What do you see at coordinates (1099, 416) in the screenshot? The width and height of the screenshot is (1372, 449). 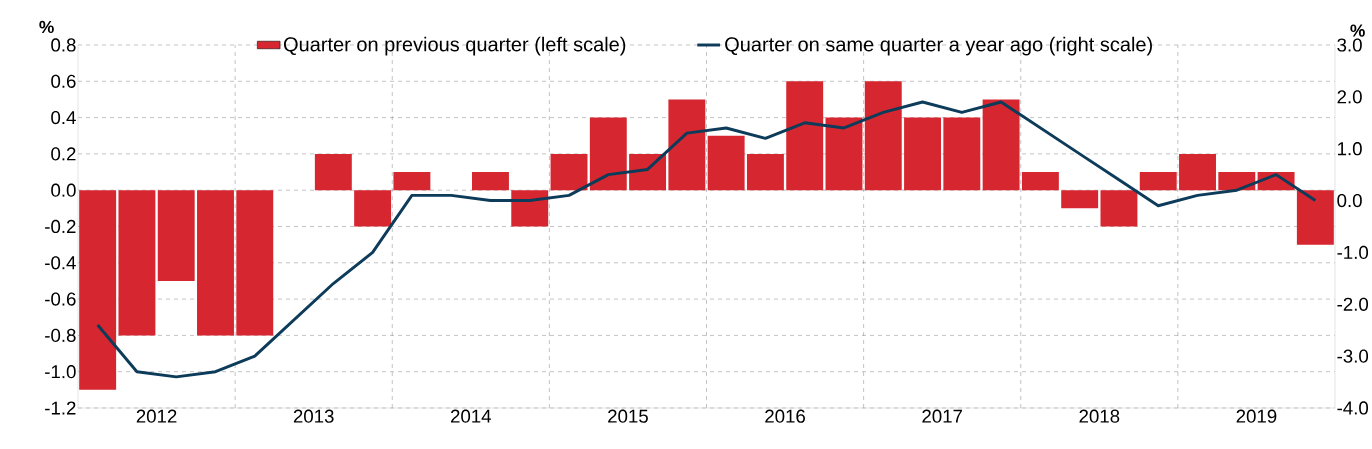 I see `x-tick-label: 2018` at bounding box center [1099, 416].